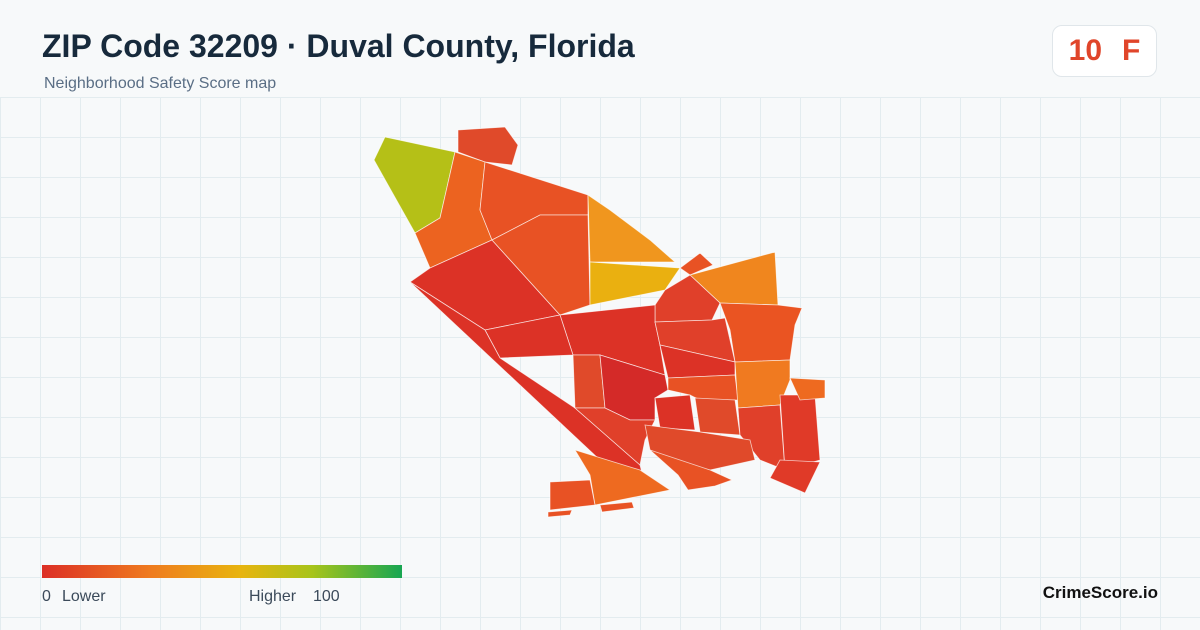 This screenshot has height=630, width=1200. What do you see at coordinates (1085, 50) in the screenshot?
I see `score-value: 10` at bounding box center [1085, 50].